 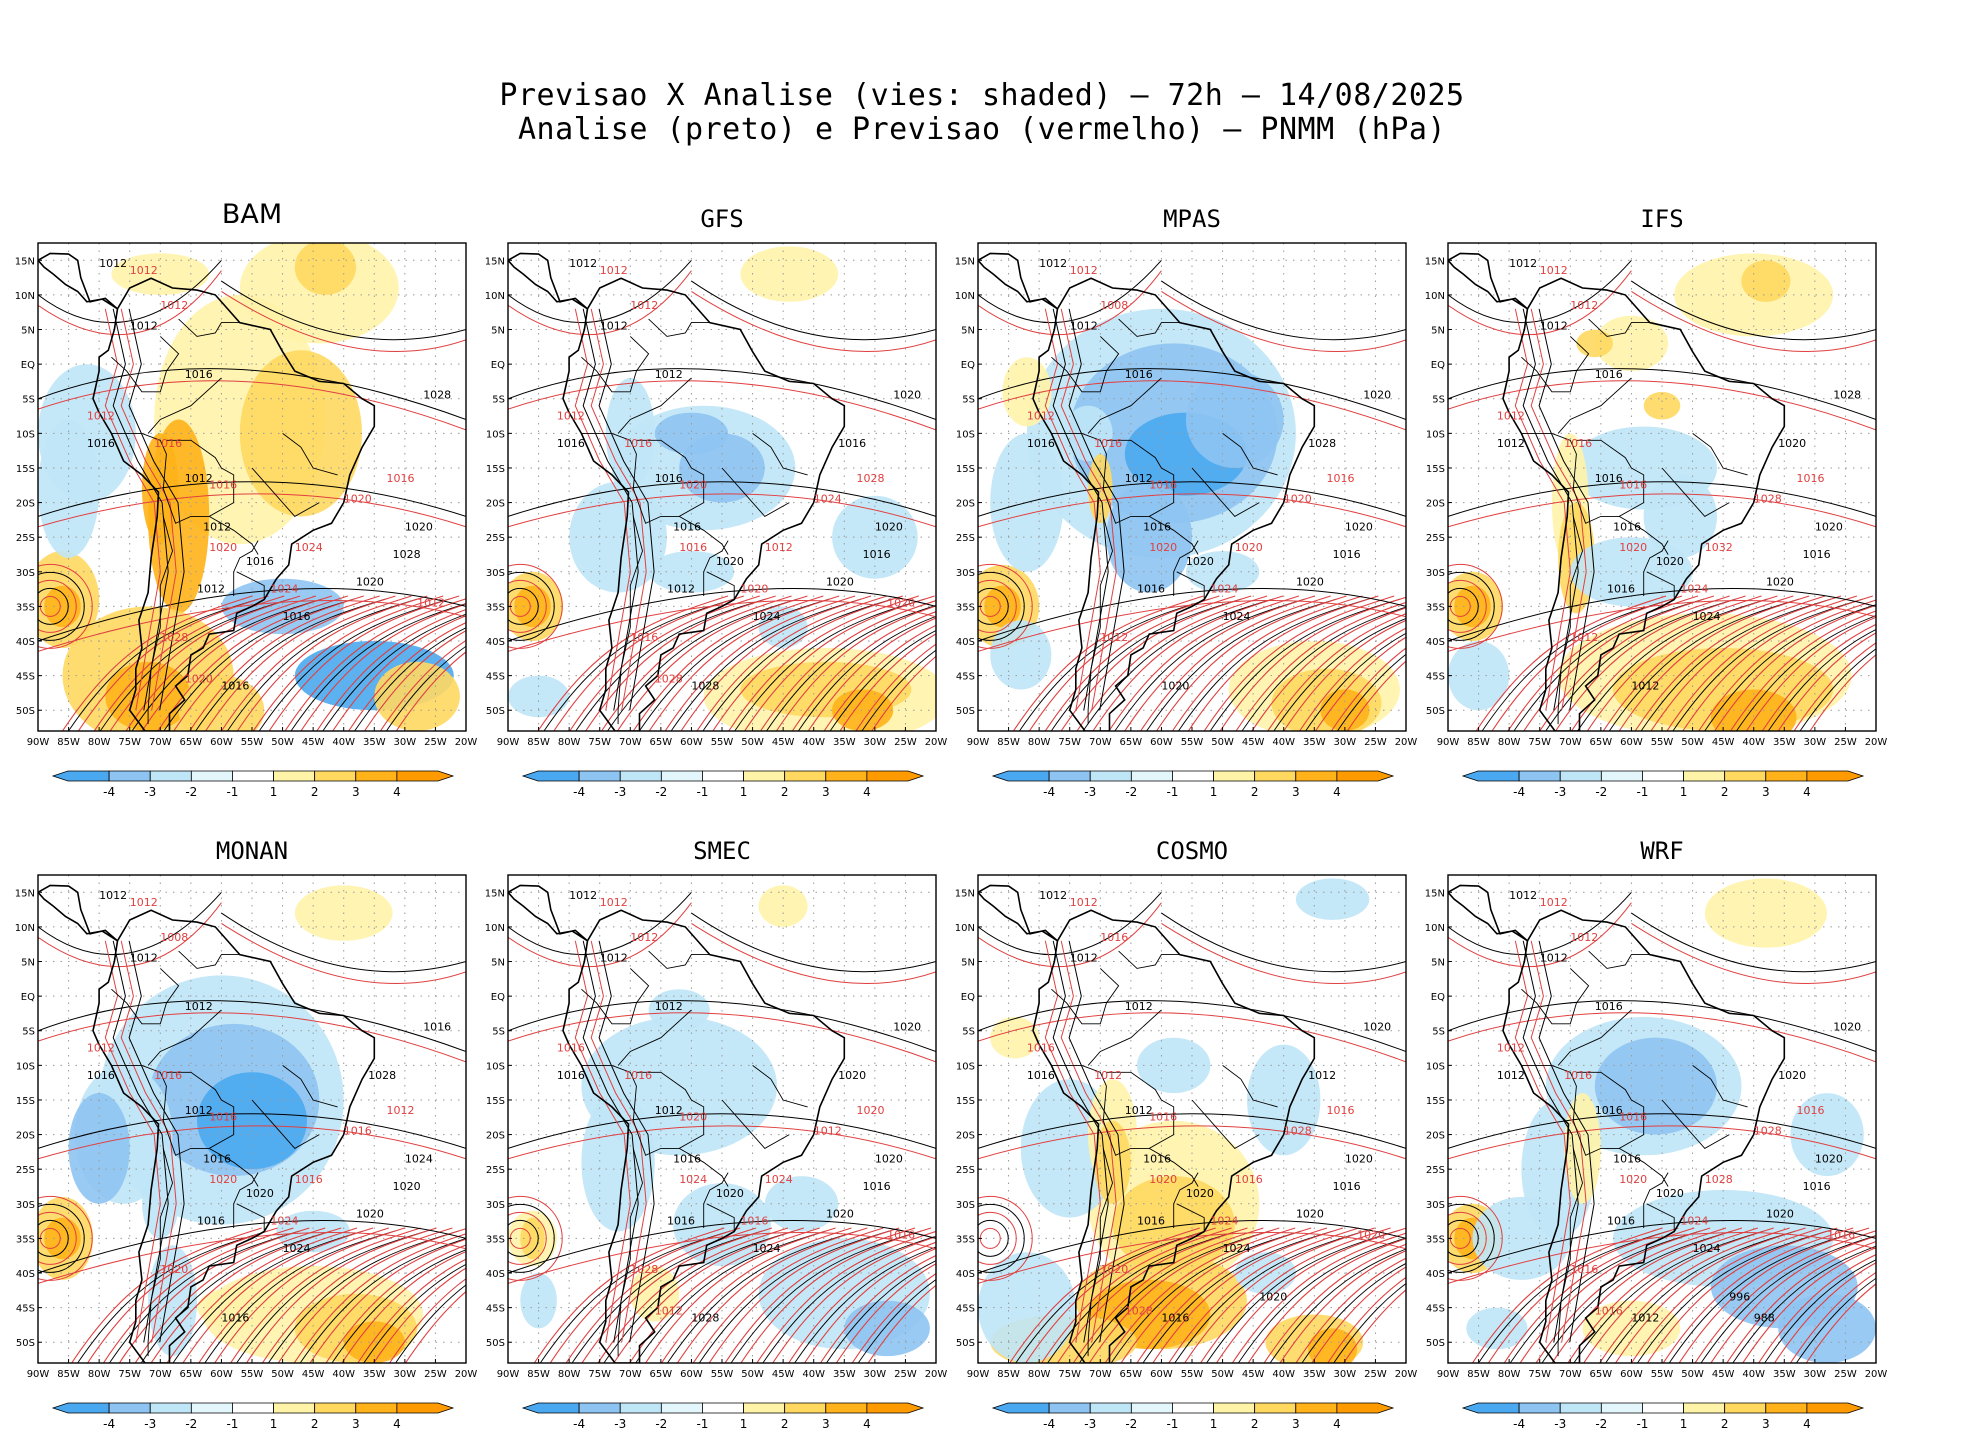 I want to click on forecast-contour-label: 1024, so click(x=828, y=499).